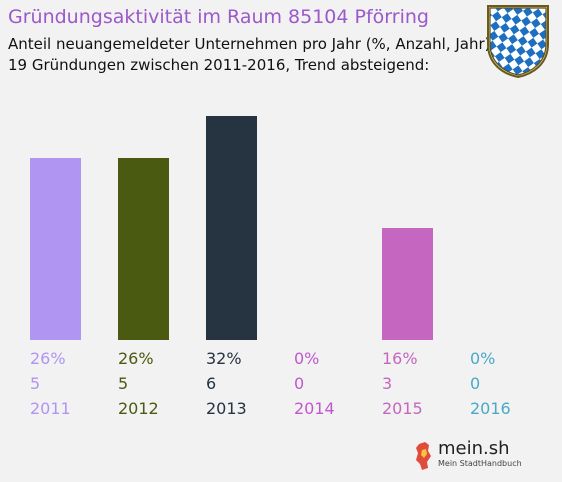 The width and height of the screenshot is (562, 482). I want to click on year-label-2013: 2013, so click(226, 408).